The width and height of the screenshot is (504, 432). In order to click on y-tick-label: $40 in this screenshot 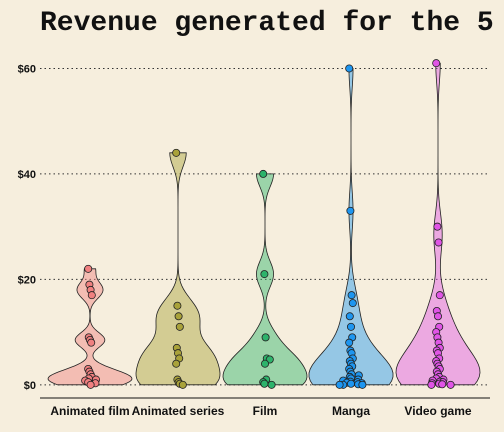, I will do `click(27, 175)`.